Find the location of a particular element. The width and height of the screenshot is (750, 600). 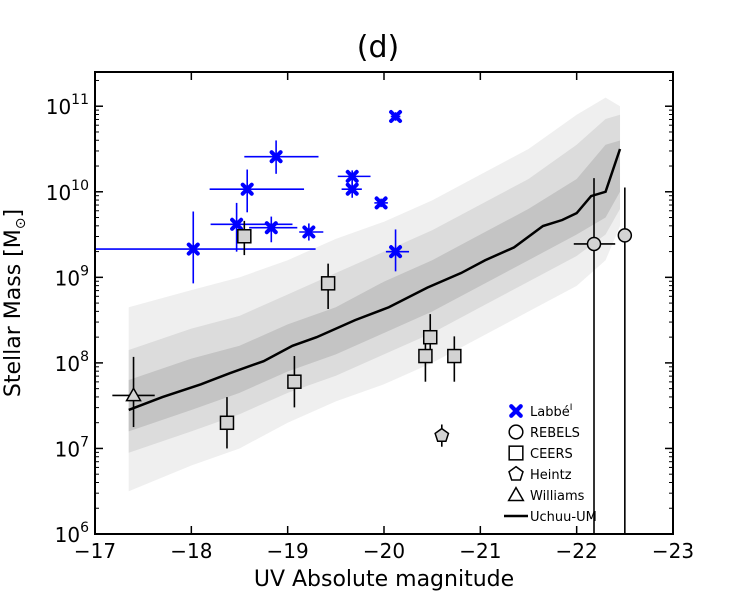

labb--point-7-marker-stroke-2 is located at coordinates (352, 176).